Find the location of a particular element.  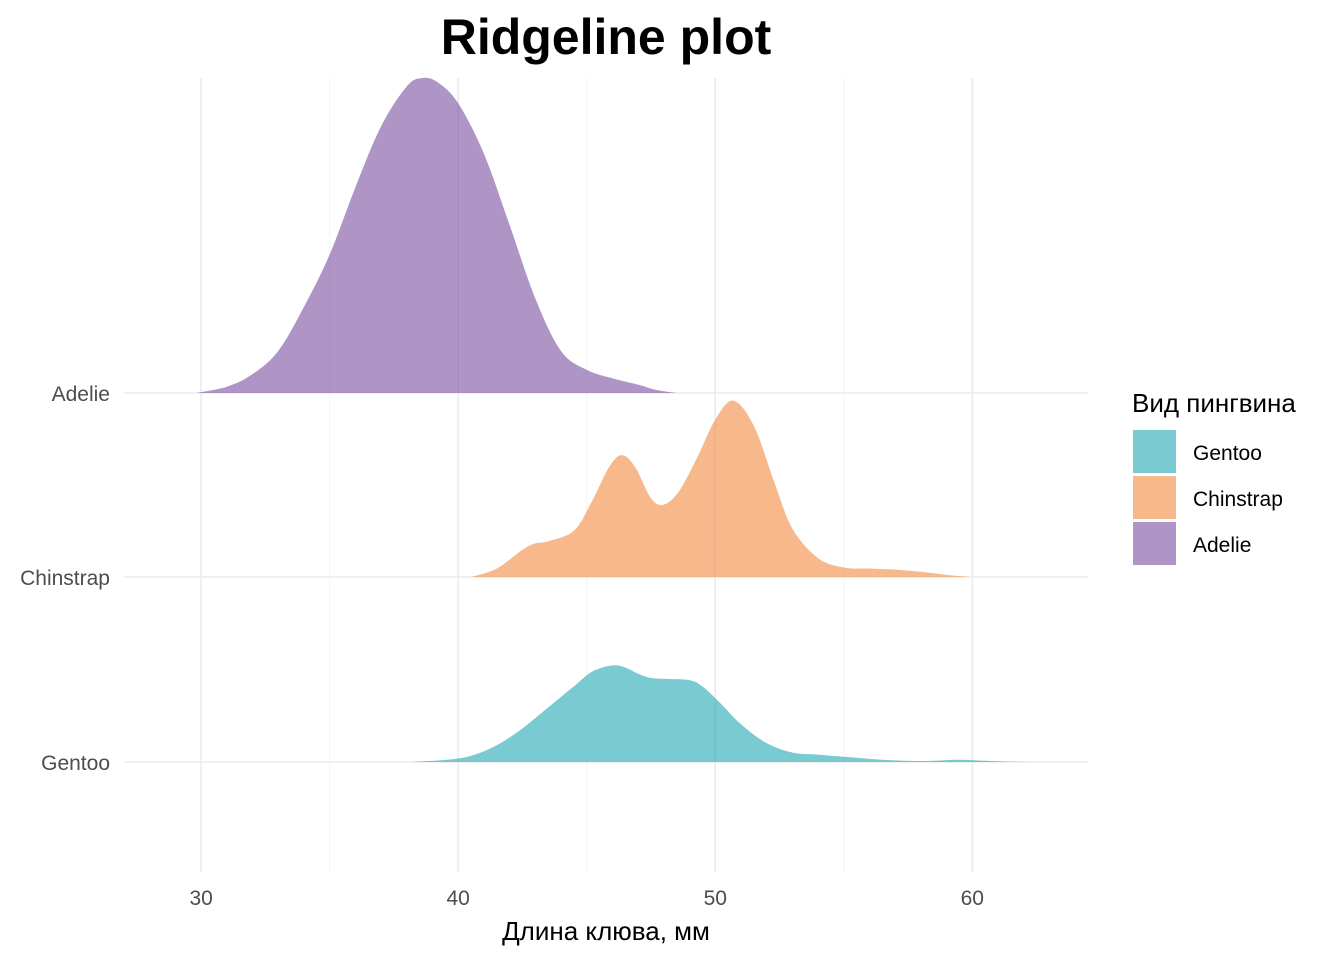

legend: Вид пингвина Gentoo Chinstrap Adelie is located at coordinates (1214, 476).